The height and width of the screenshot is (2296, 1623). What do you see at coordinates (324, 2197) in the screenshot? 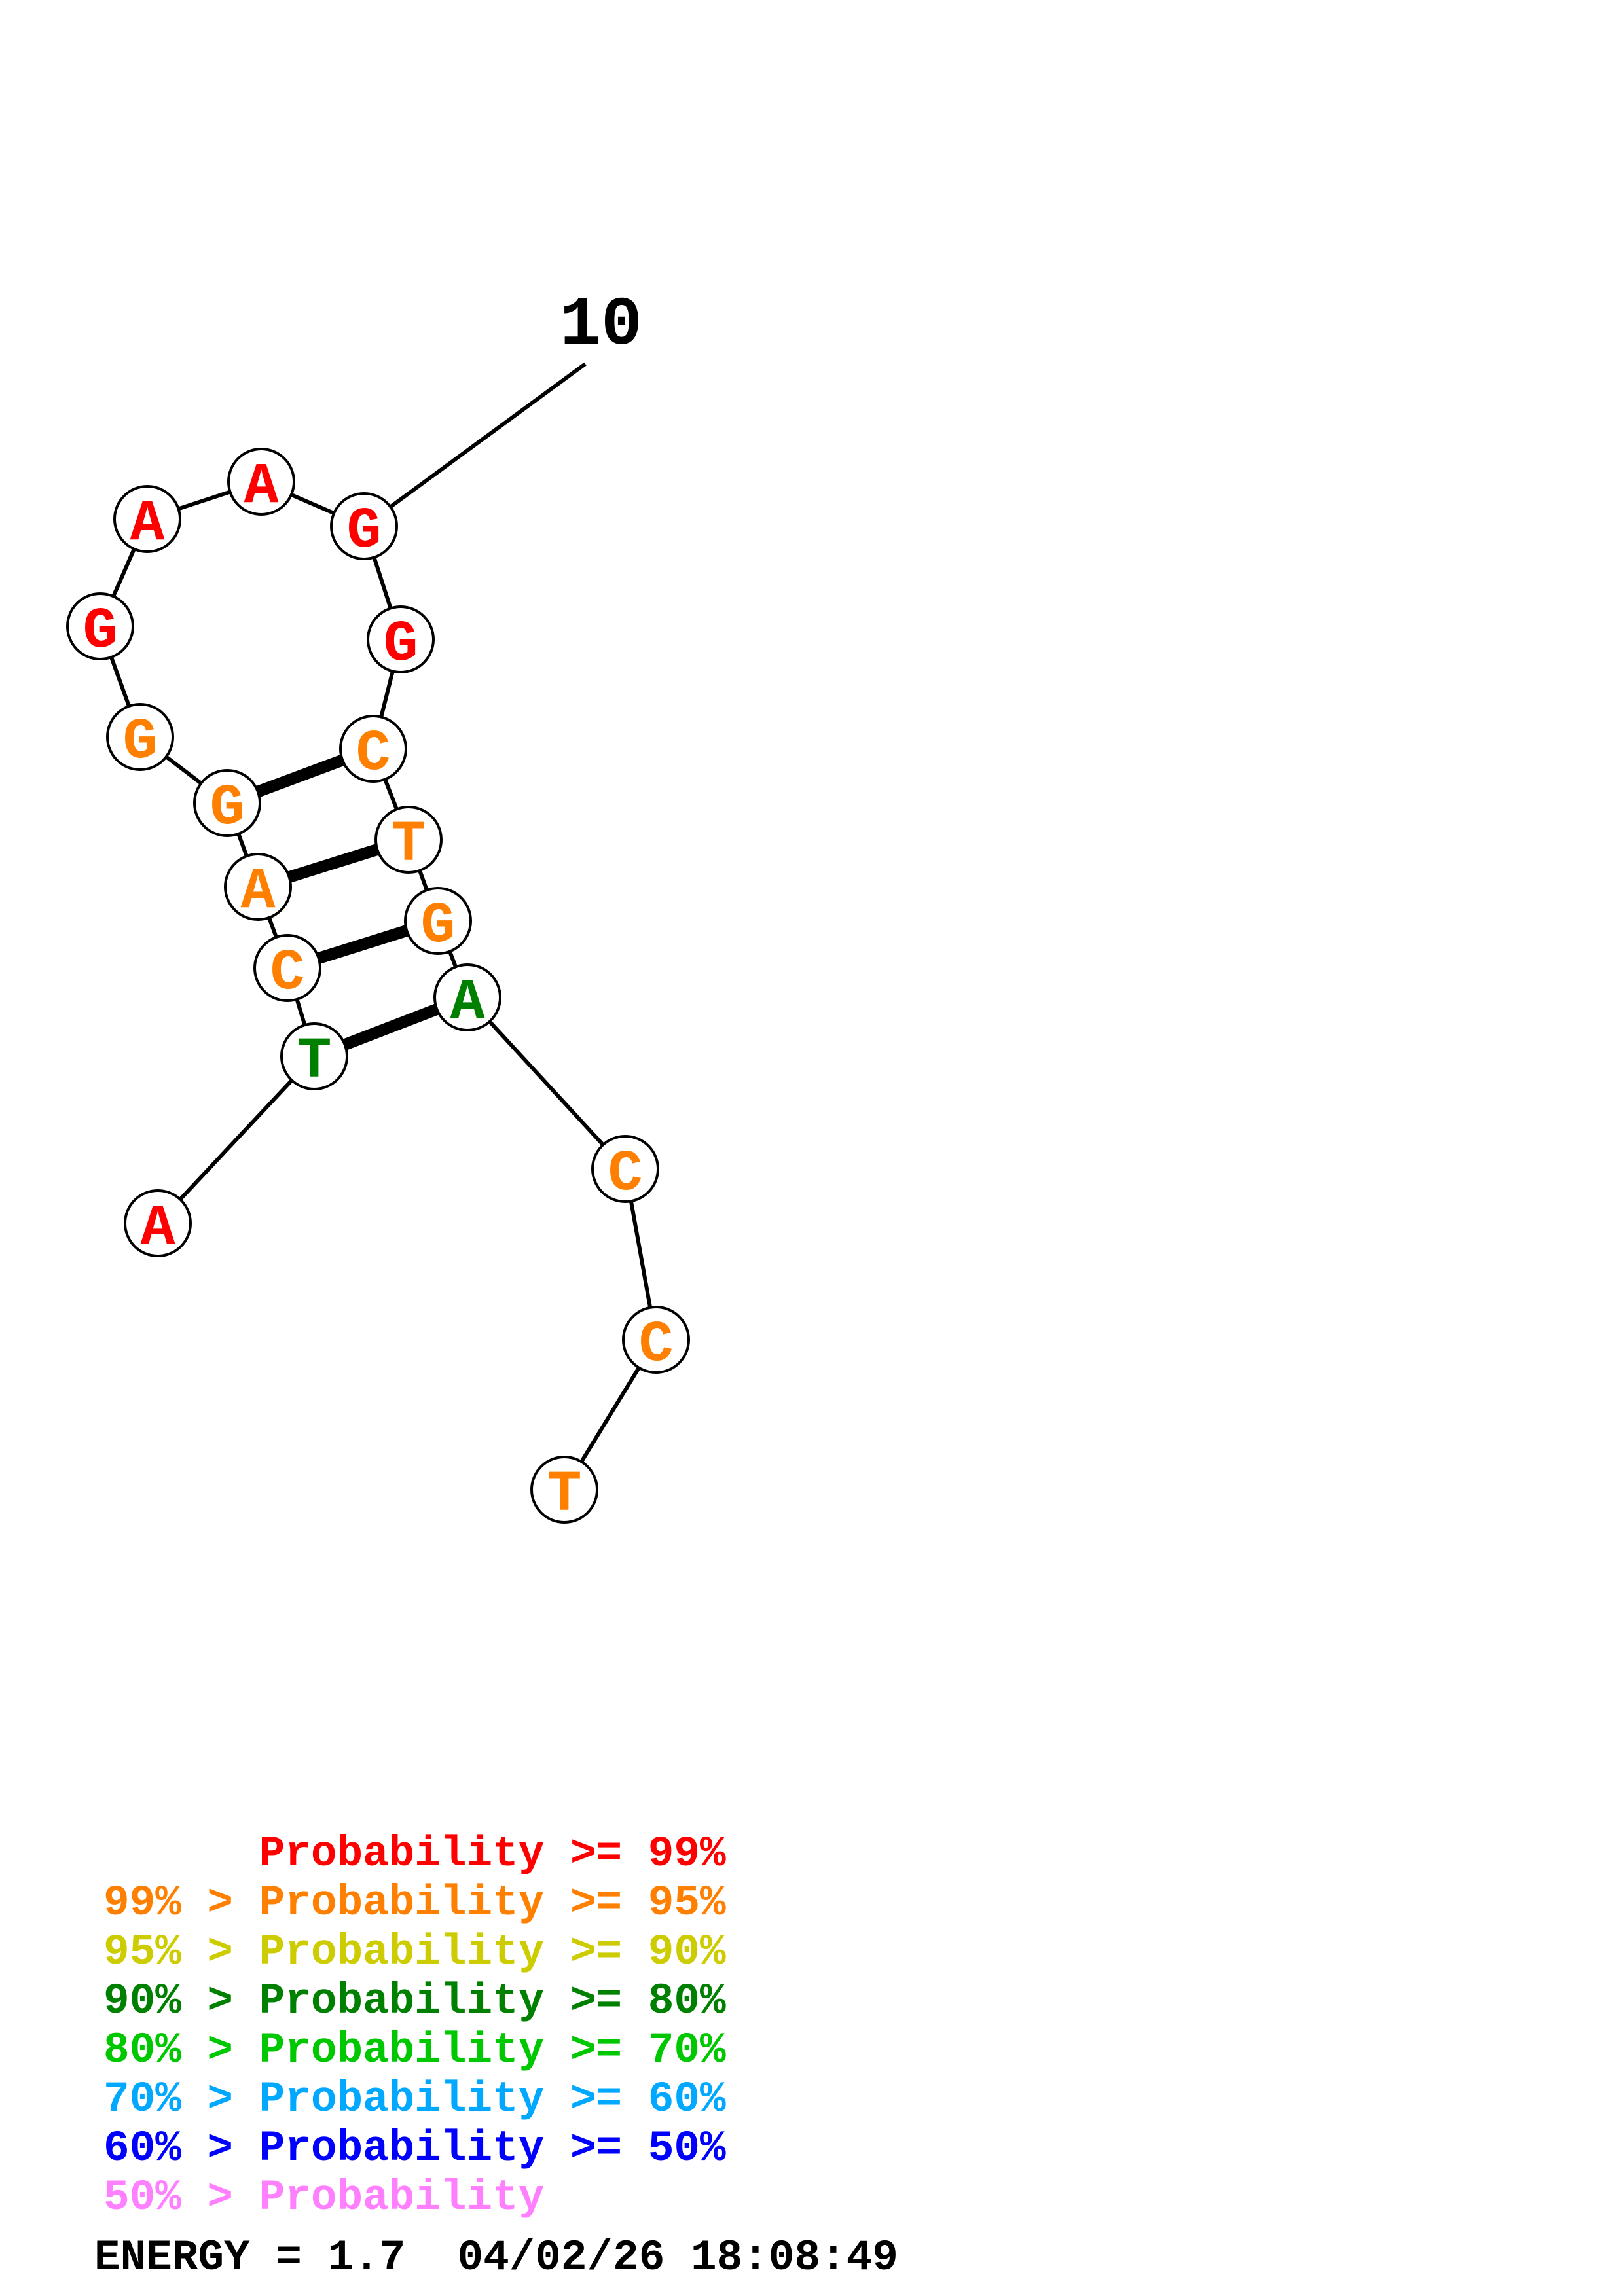
I see `legend-line-8: 50% > Probability` at bounding box center [324, 2197].